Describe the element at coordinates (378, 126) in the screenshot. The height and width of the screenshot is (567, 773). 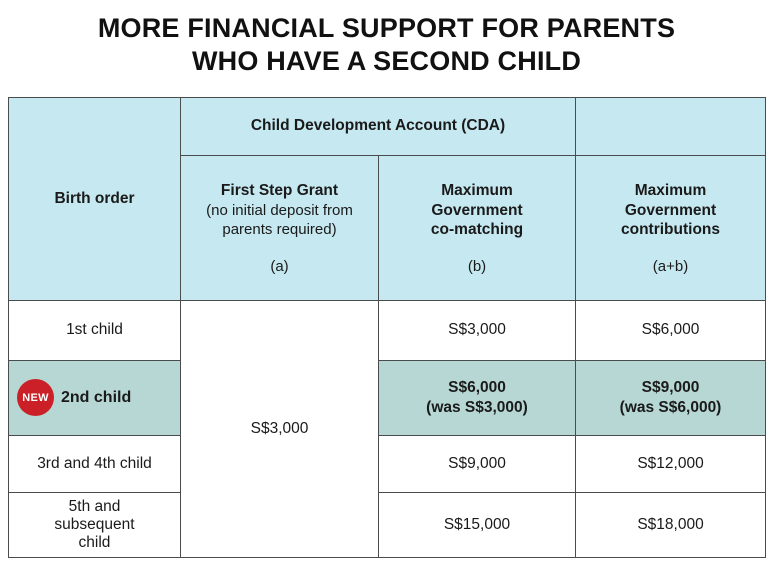
I see `cda-group-header: Child Development Account (CDA)` at that location.